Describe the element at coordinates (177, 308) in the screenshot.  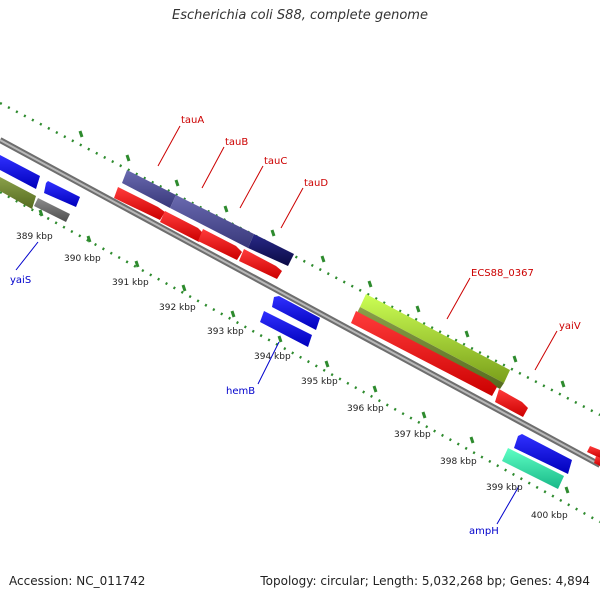
I see `ruler-label: 392 kbp` at that location.